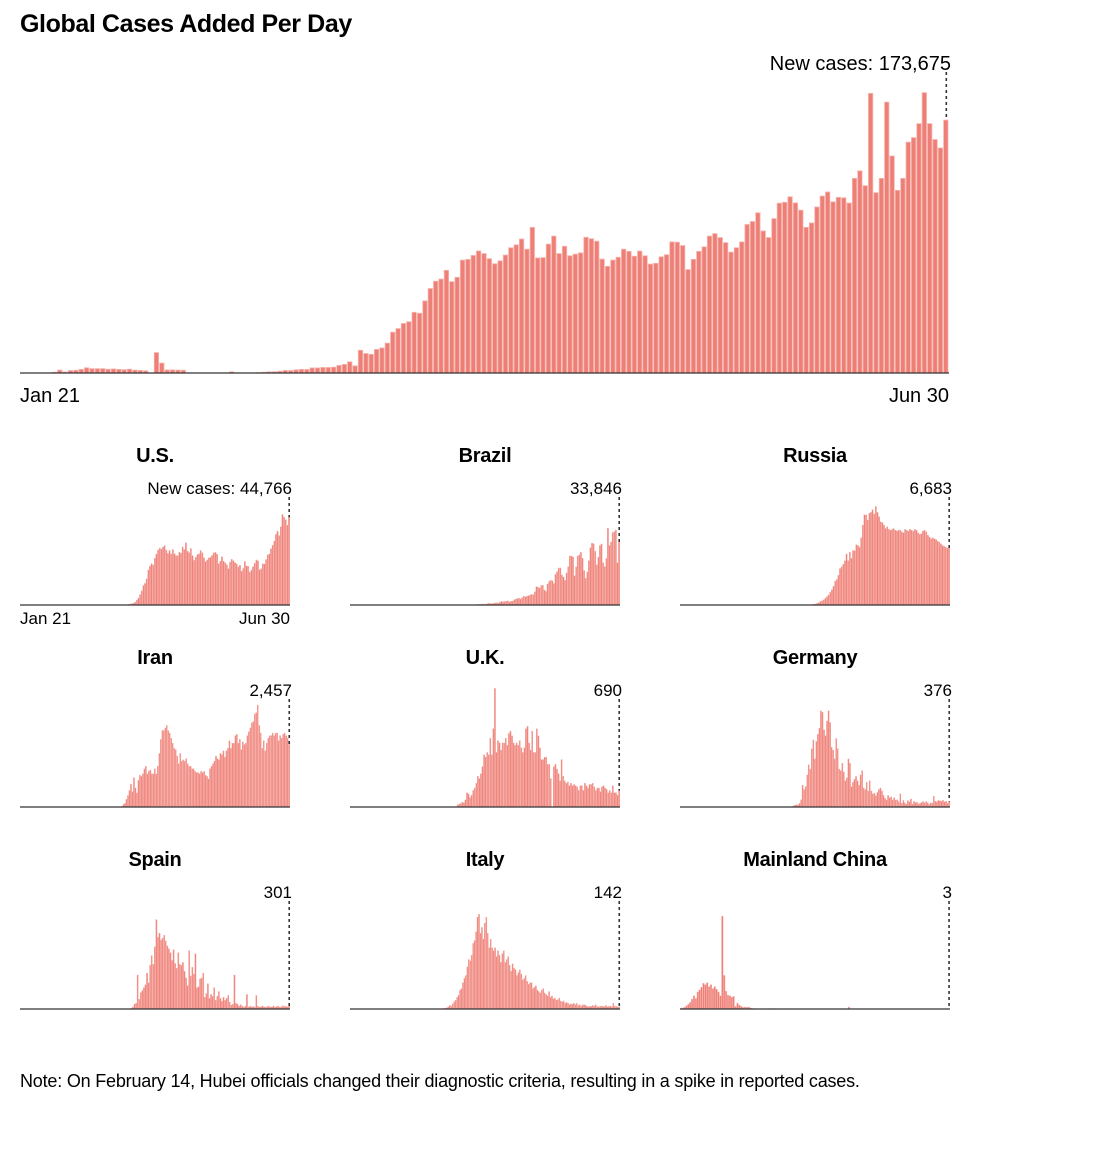 This screenshot has height=1164, width=1116. What do you see at coordinates (495, 742) in the screenshot?
I see `panel-uk: U.K. 690` at bounding box center [495, 742].